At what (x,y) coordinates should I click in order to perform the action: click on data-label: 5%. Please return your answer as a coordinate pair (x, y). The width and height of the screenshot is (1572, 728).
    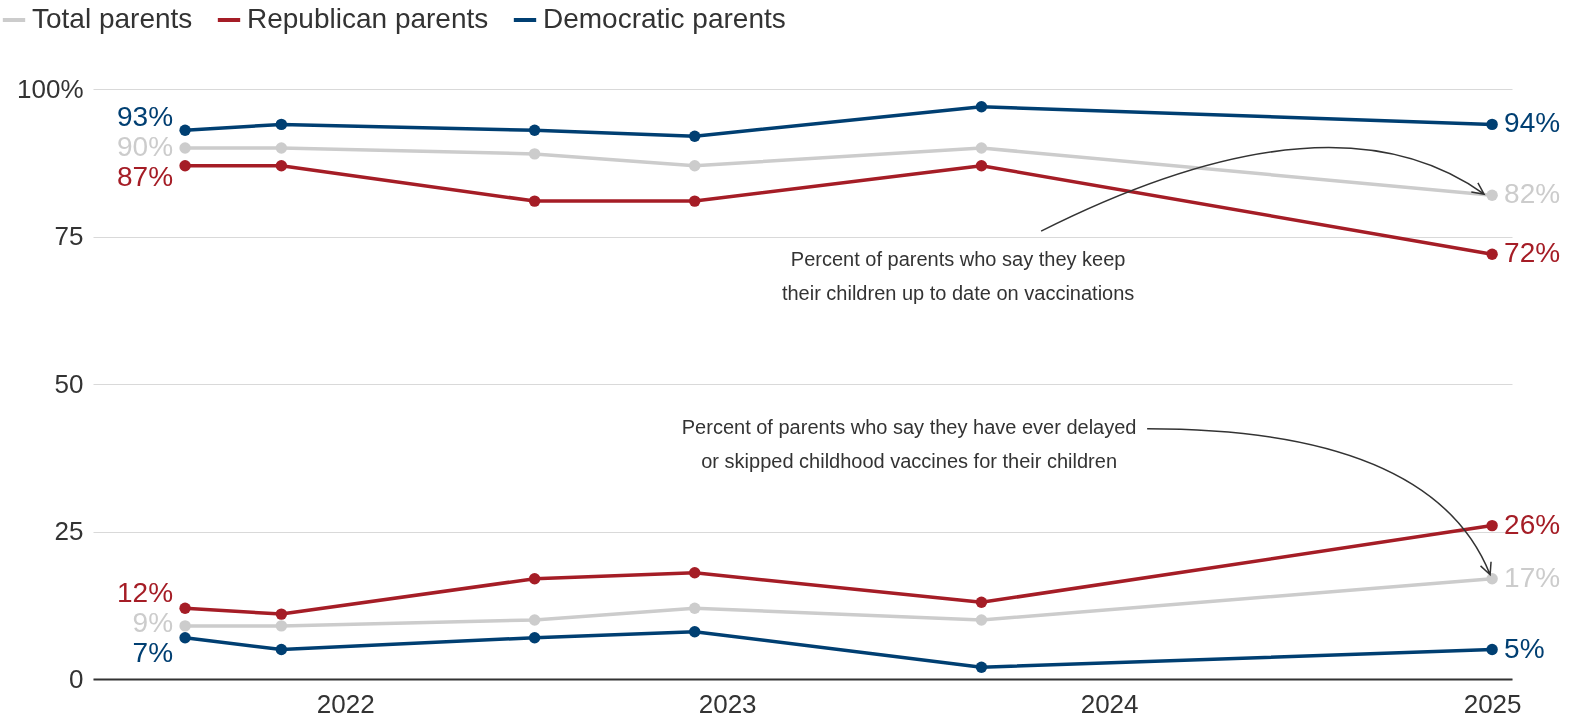
    Looking at the image, I should click on (1524, 648).